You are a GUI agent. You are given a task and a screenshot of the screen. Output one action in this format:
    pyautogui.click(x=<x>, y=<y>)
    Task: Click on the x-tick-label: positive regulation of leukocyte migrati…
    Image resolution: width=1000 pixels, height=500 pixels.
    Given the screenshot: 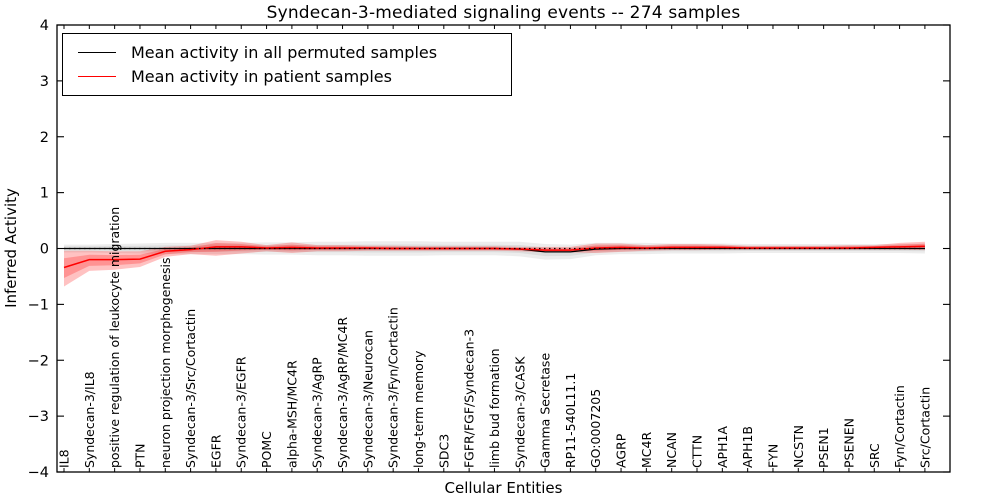 What is the action you would take?
    pyautogui.click(x=114, y=337)
    